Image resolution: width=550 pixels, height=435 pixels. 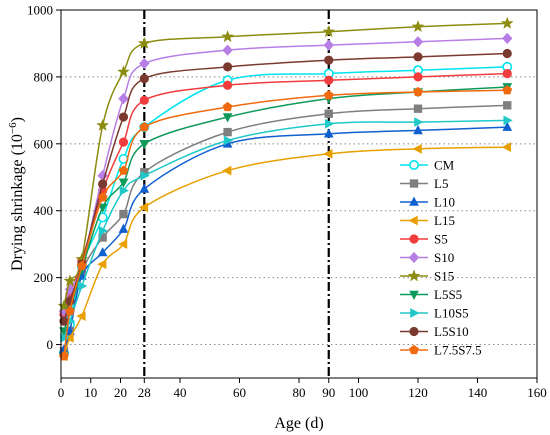 I want to click on legend-item: L7.5S7.5, so click(x=441, y=350).